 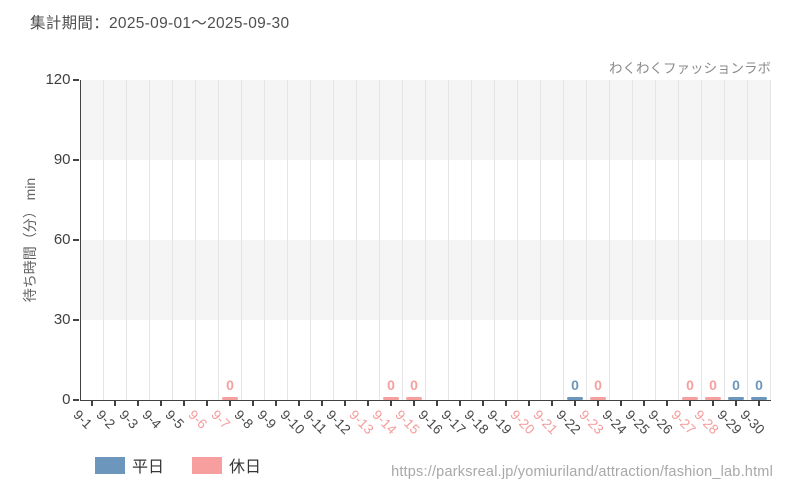 I want to click on x-tick-label: 9-29, so click(x=729, y=422).